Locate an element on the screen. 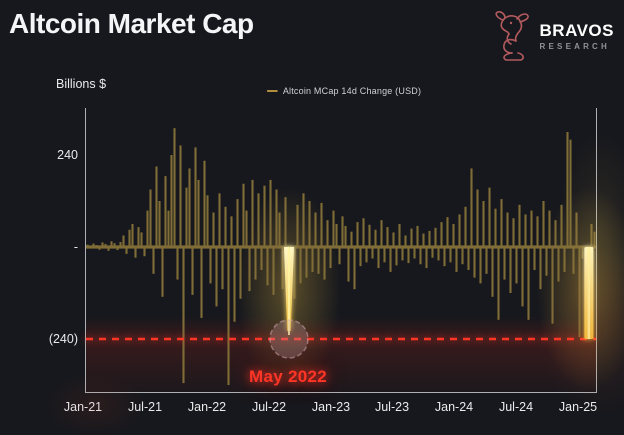 The image size is (624, 435). y-tick-240: 240 is located at coordinates (67, 155).